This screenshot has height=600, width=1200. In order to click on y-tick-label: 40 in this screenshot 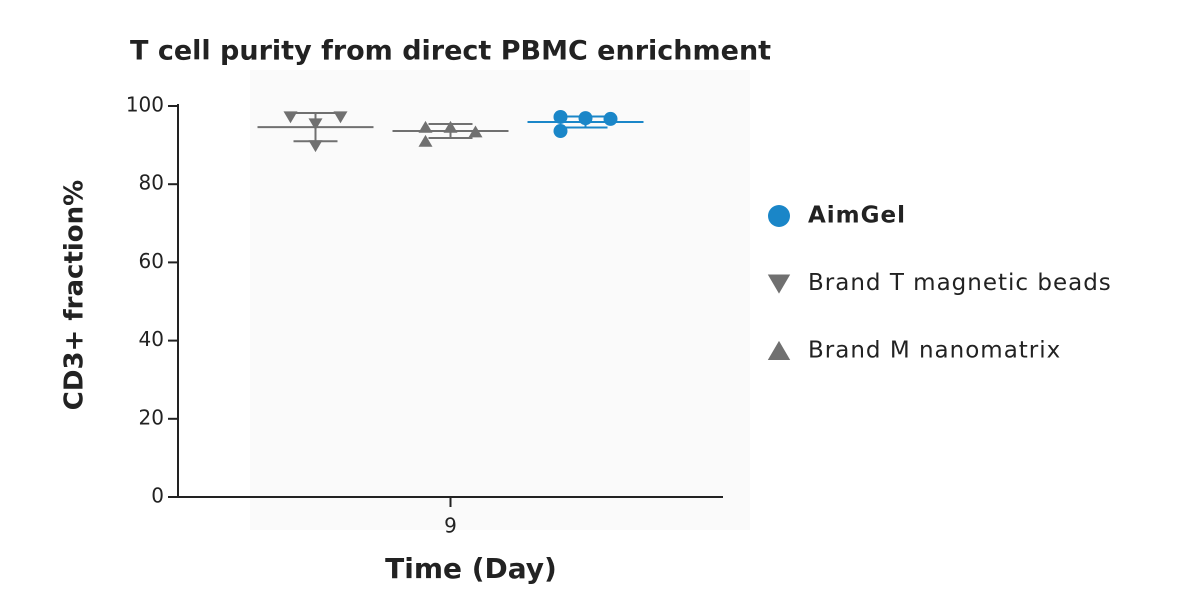, I will do `click(151, 339)`.